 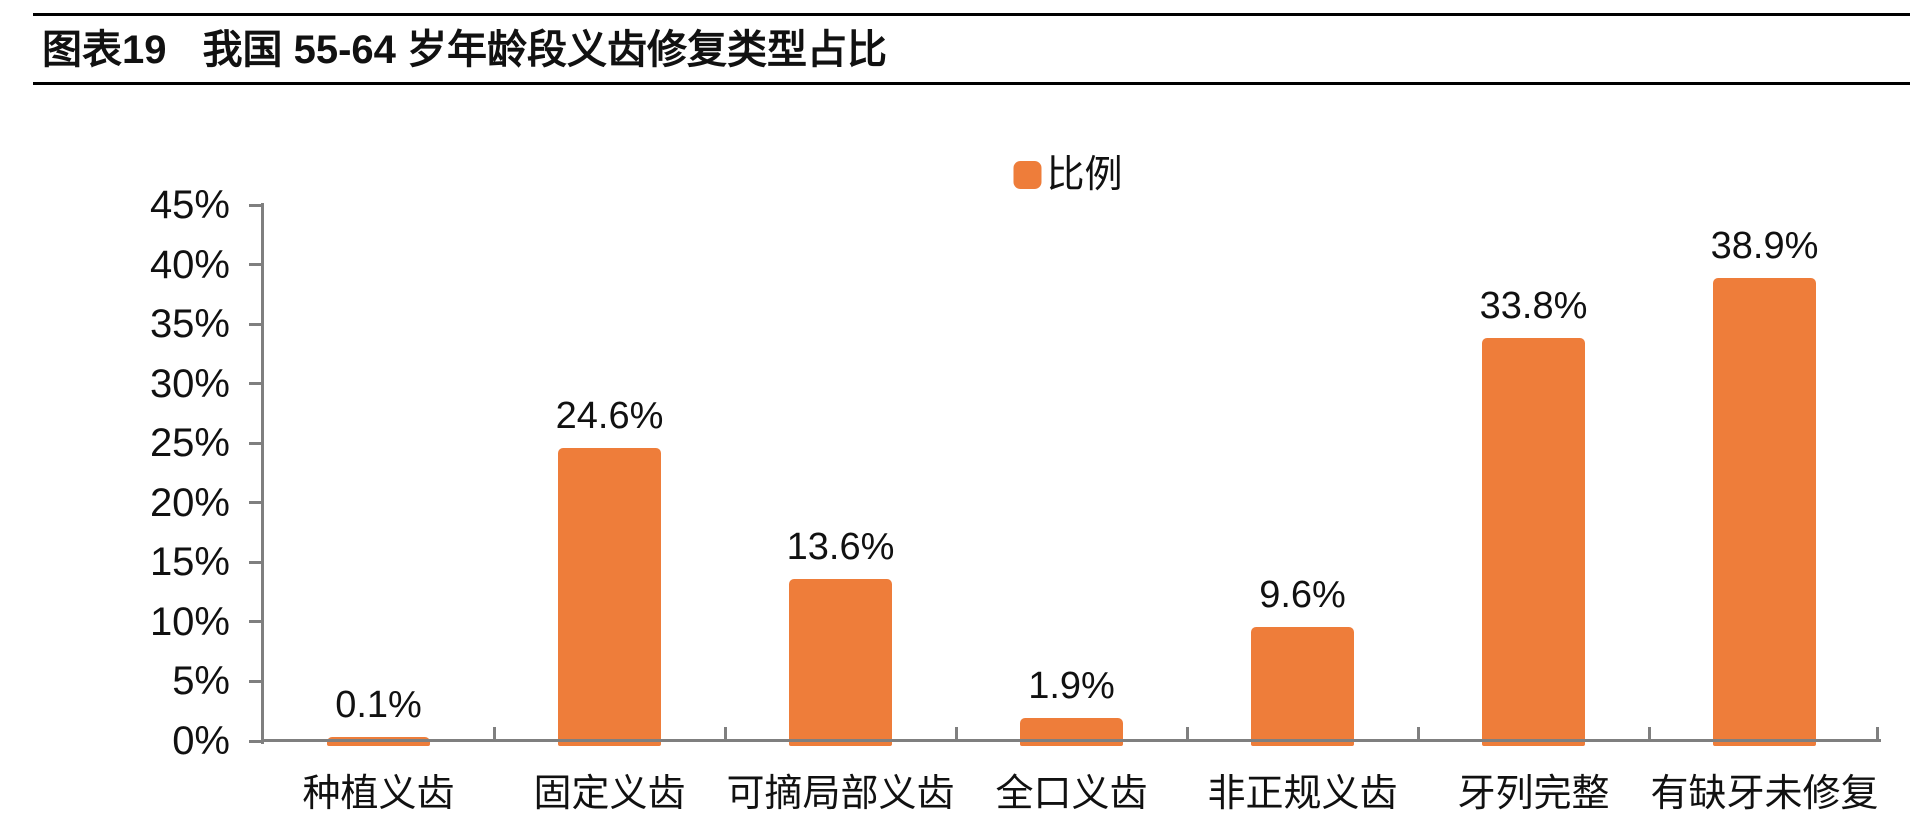 What do you see at coordinates (1027, 175) in the screenshot?
I see `legend-swatch-icon` at bounding box center [1027, 175].